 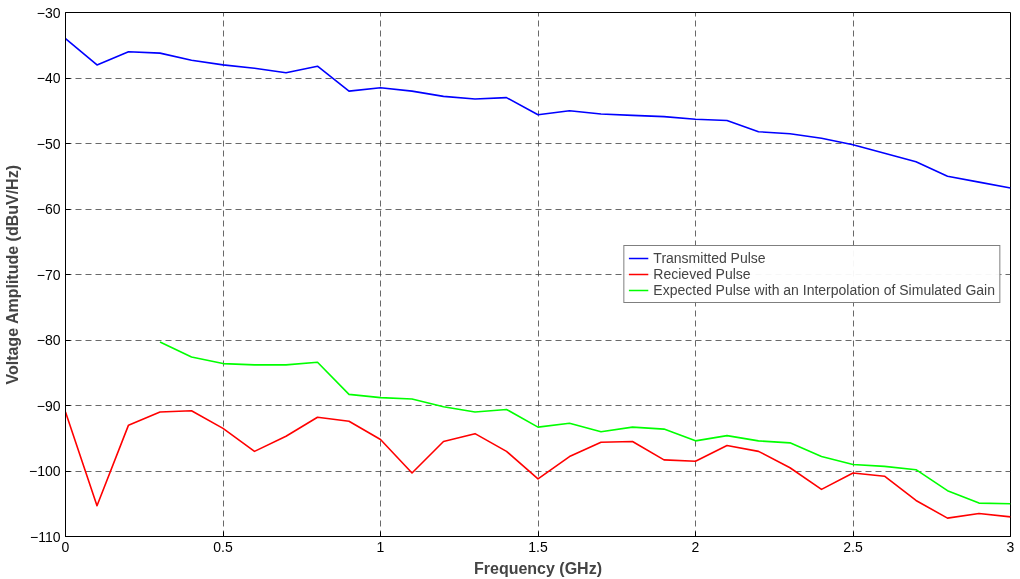 I want to click on y-tick-label: −30, so click(x=48, y=12).